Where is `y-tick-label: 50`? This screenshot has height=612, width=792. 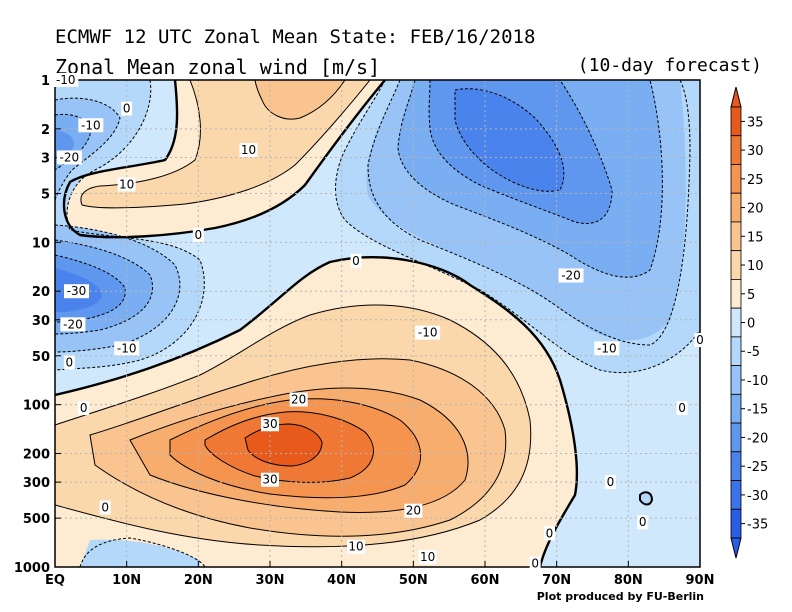
y-tick-label: 50 is located at coordinates (41, 357).